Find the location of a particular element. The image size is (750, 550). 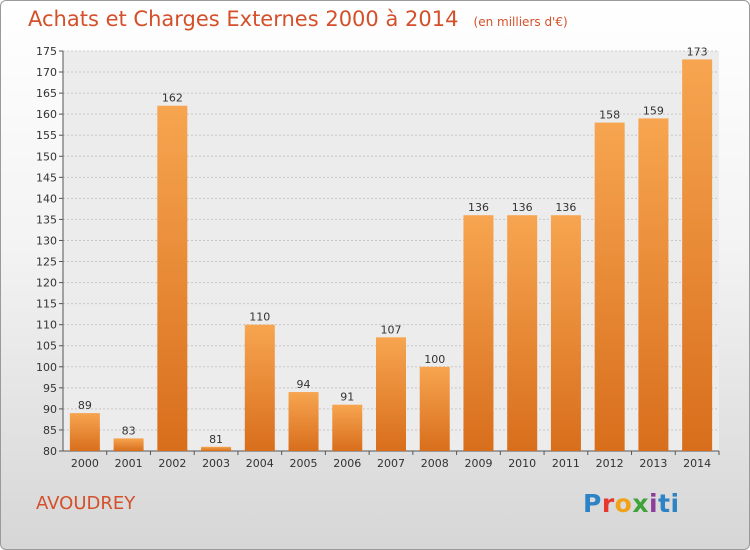

bar-value-label: 158 is located at coordinates (609, 115).